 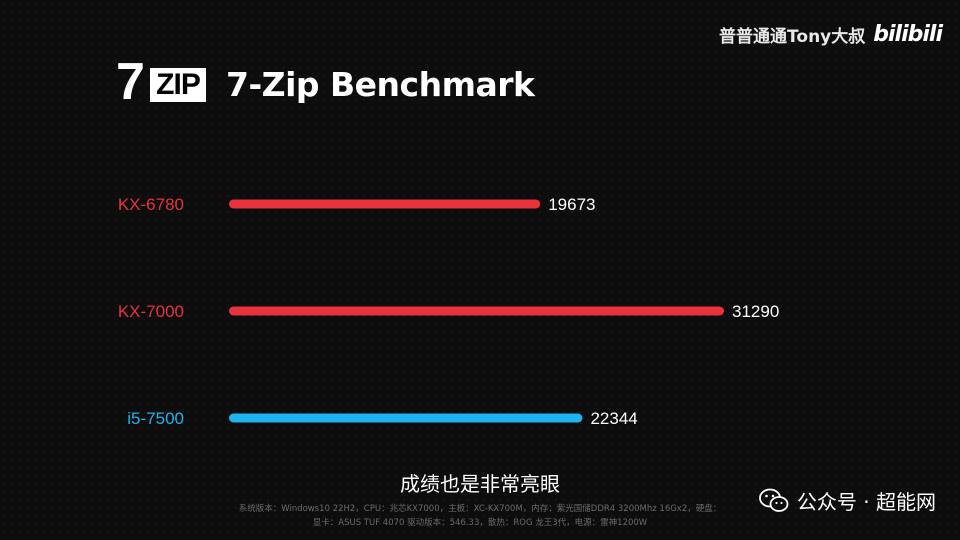 What do you see at coordinates (866, 502) in the screenshot?
I see `wechat-label: 公众号 · 超能网` at bounding box center [866, 502].